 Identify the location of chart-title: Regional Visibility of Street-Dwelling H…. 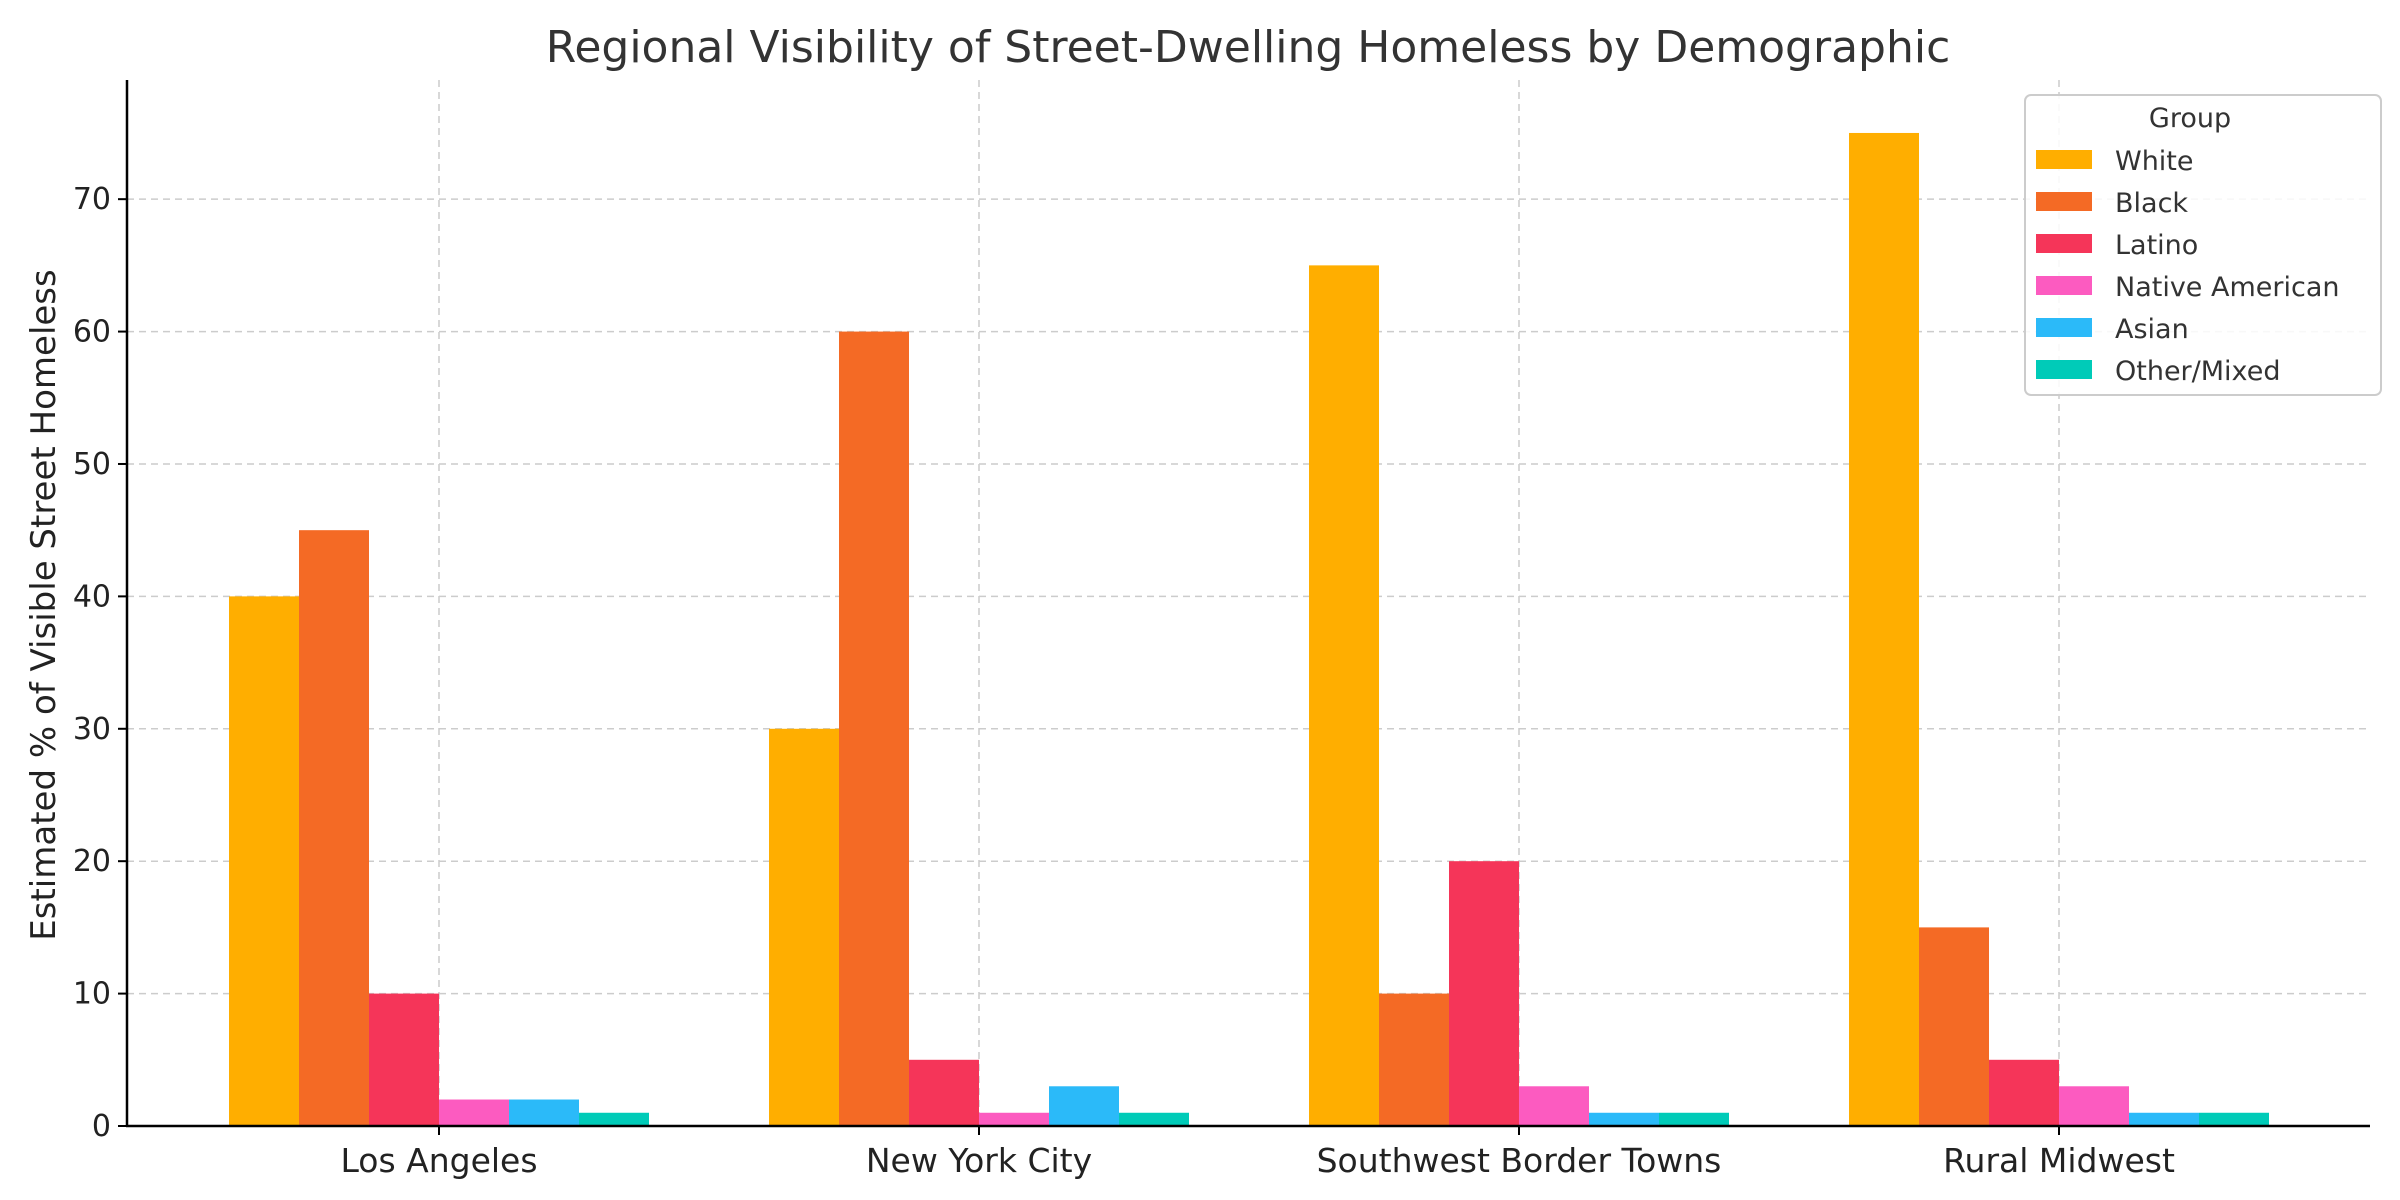
(1248, 47).